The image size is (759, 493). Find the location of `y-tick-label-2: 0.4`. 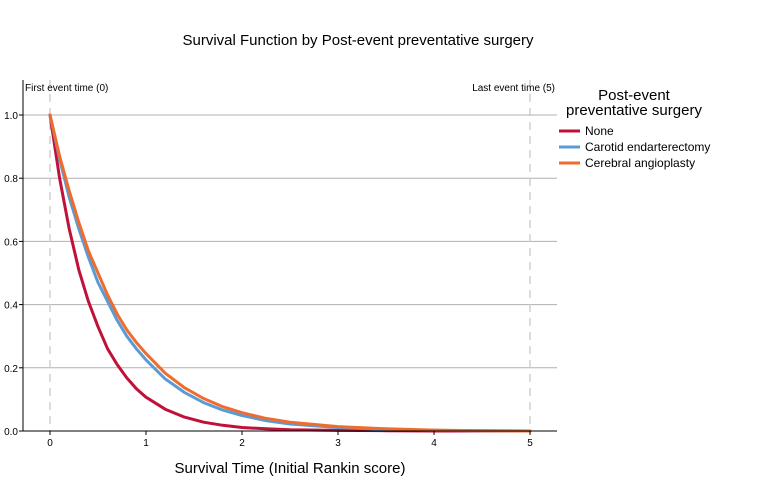

y-tick-label-2: 0.4 is located at coordinates (11, 306).